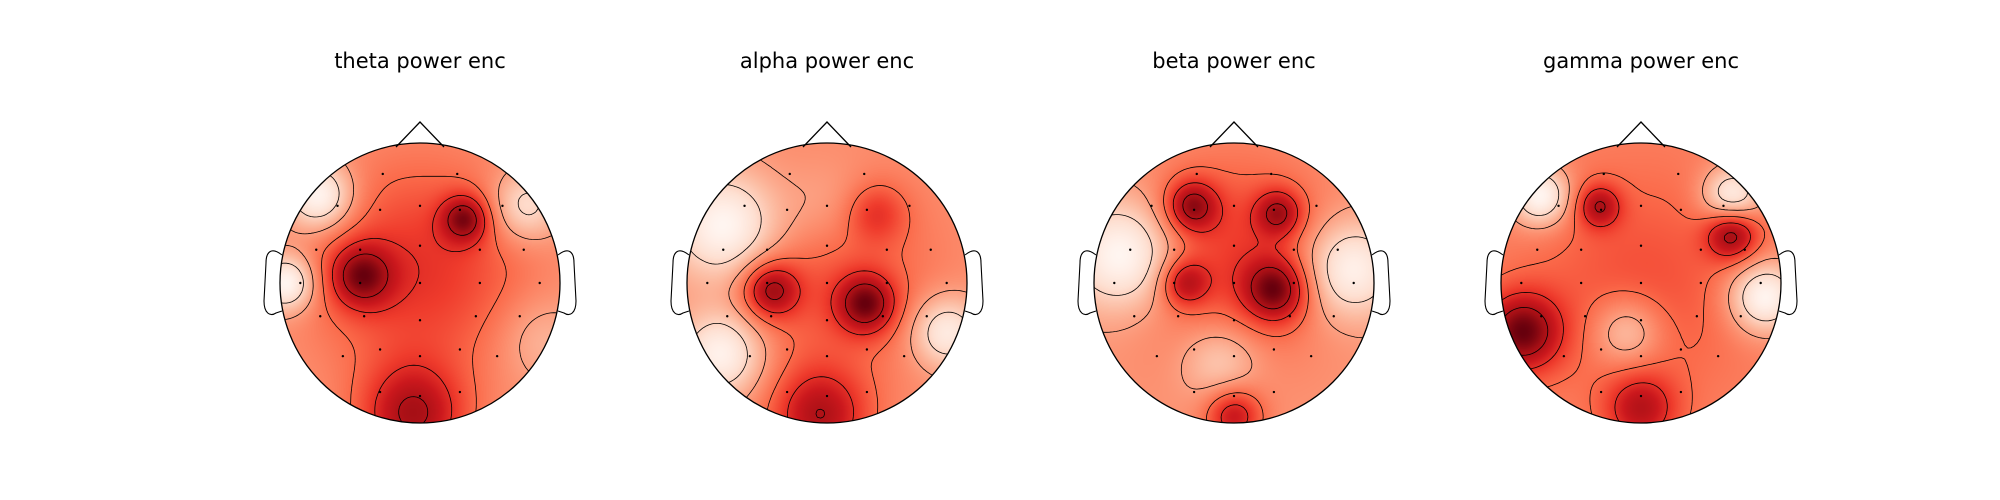 The height and width of the screenshot is (500, 2000). I want to click on panel-title: beta power enc, so click(1233, 61).